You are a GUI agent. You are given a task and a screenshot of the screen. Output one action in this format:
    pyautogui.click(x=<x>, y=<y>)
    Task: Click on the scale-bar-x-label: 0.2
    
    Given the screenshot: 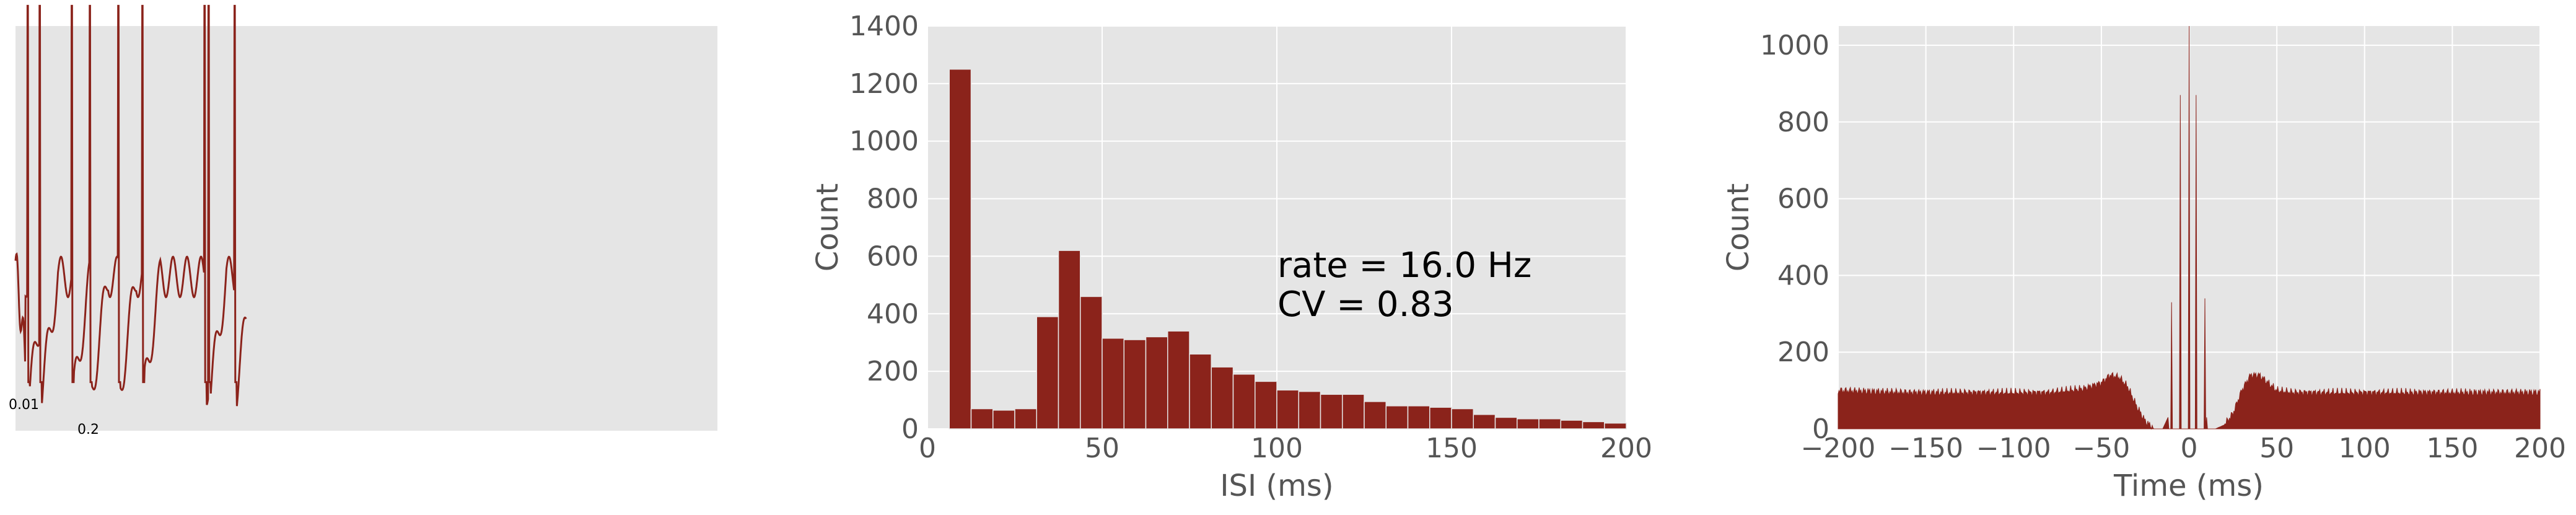 What is the action you would take?
    pyautogui.click(x=88, y=430)
    